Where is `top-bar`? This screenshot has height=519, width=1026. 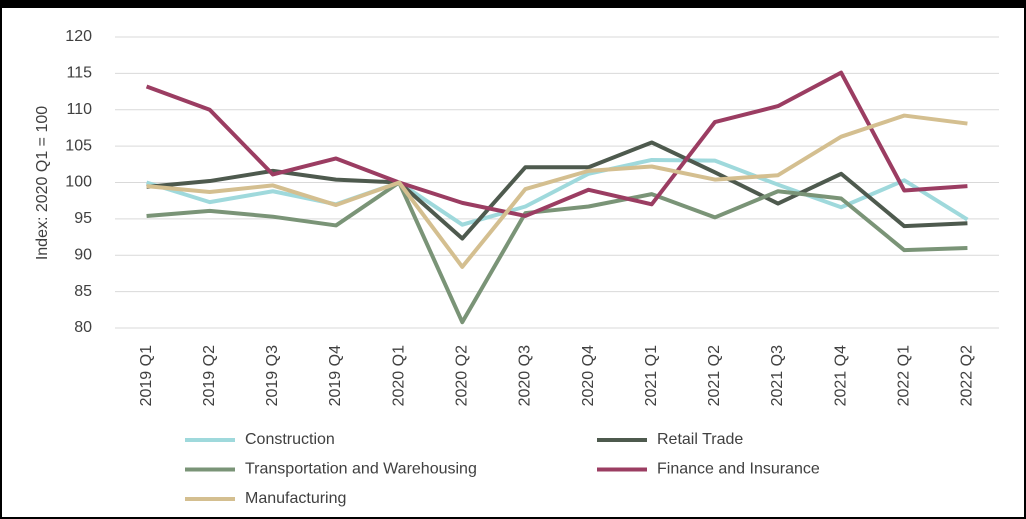
top-bar is located at coordinates (513, 4).